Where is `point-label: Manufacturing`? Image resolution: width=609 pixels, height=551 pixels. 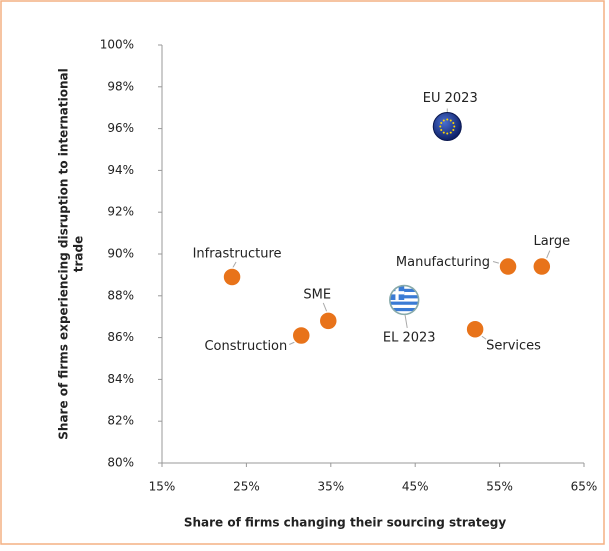
point-label: Manufacturing is located at coordinates (443, 262).